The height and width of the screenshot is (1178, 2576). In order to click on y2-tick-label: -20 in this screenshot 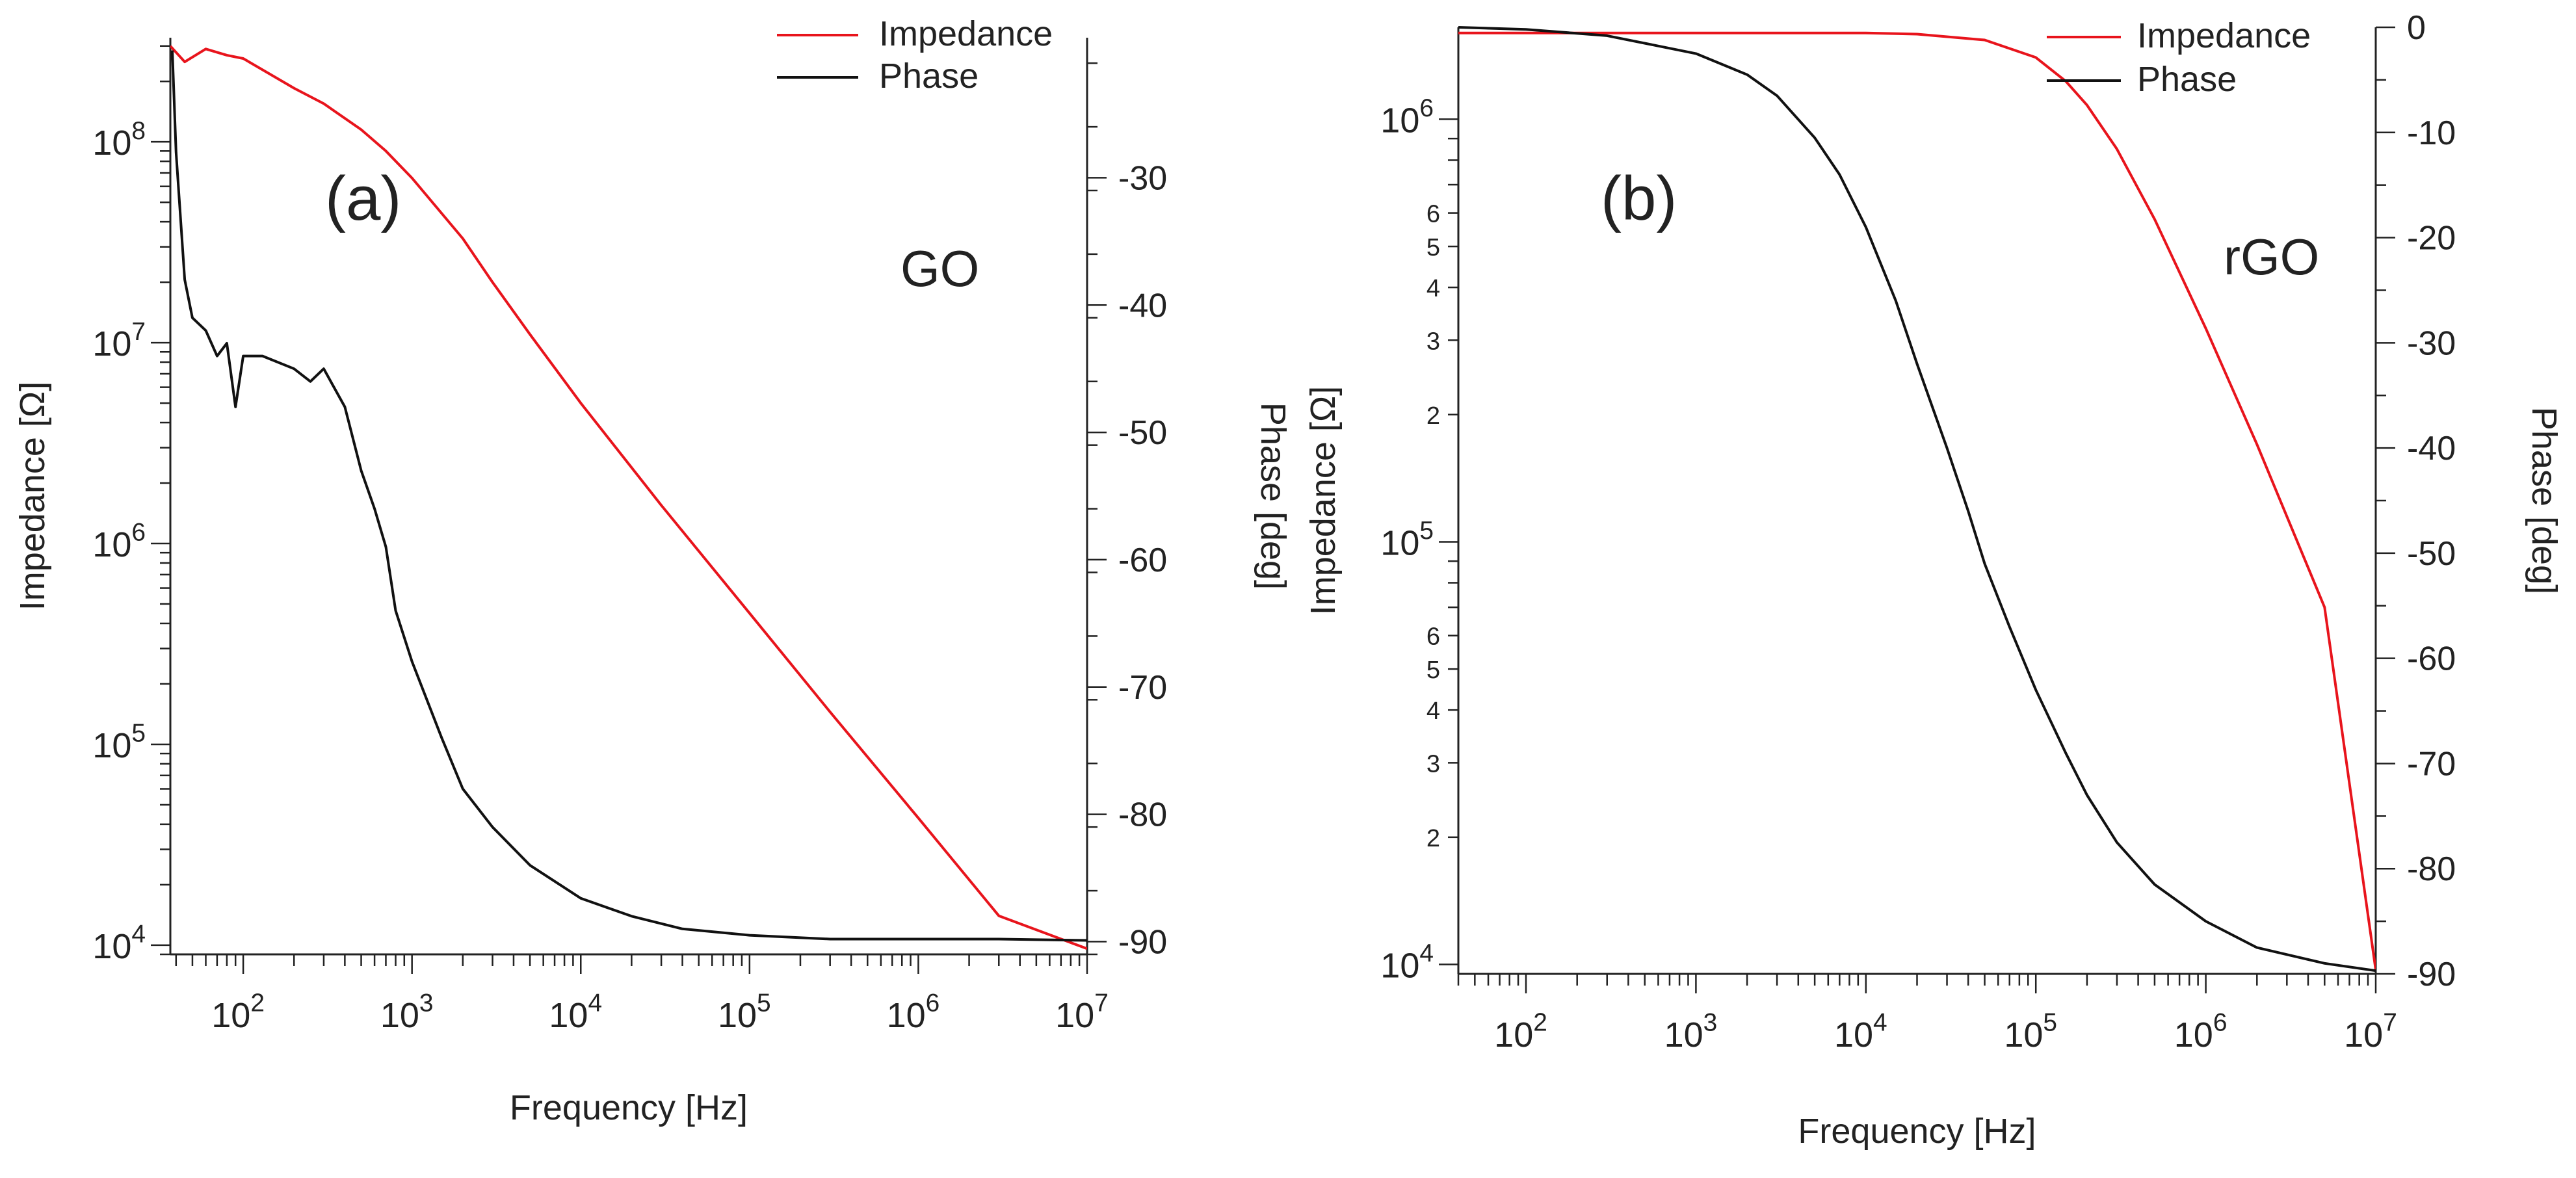, I will do `click(2431, 239)`.